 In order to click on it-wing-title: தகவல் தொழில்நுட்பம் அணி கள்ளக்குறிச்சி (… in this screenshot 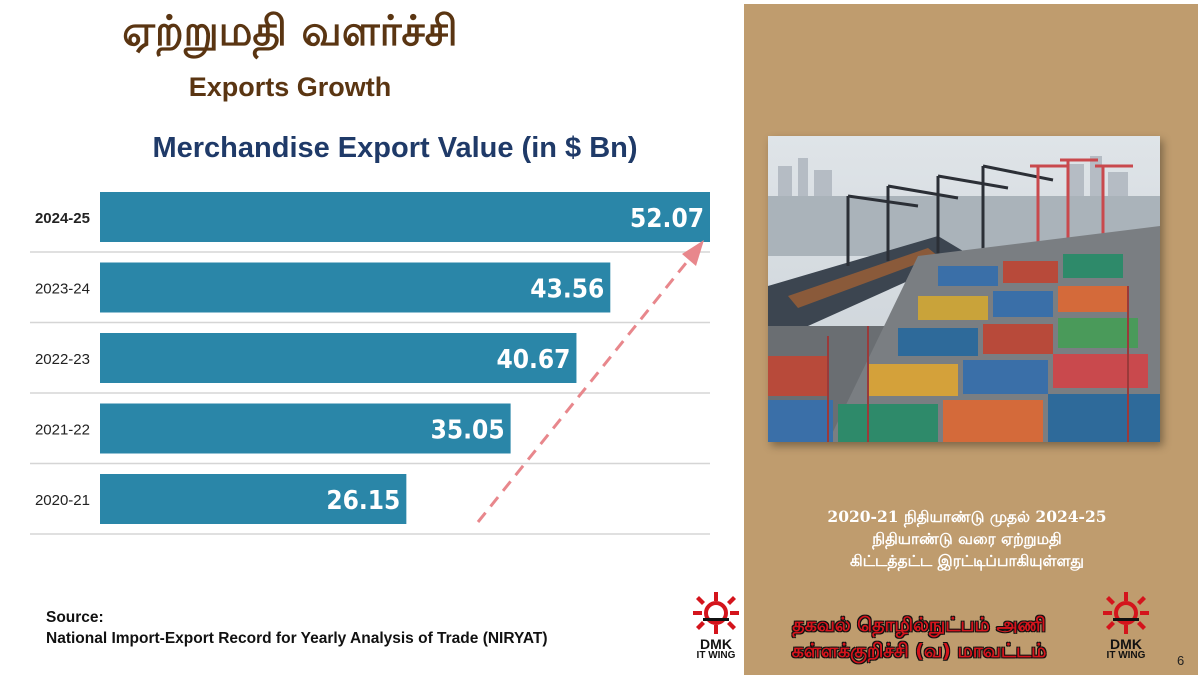, I will do `click(919, 638)`.